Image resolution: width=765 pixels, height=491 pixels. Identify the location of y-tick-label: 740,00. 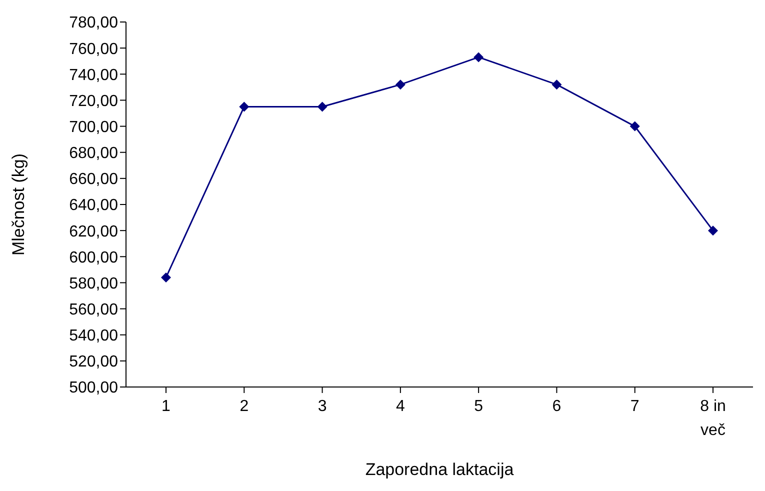
(93, 75).